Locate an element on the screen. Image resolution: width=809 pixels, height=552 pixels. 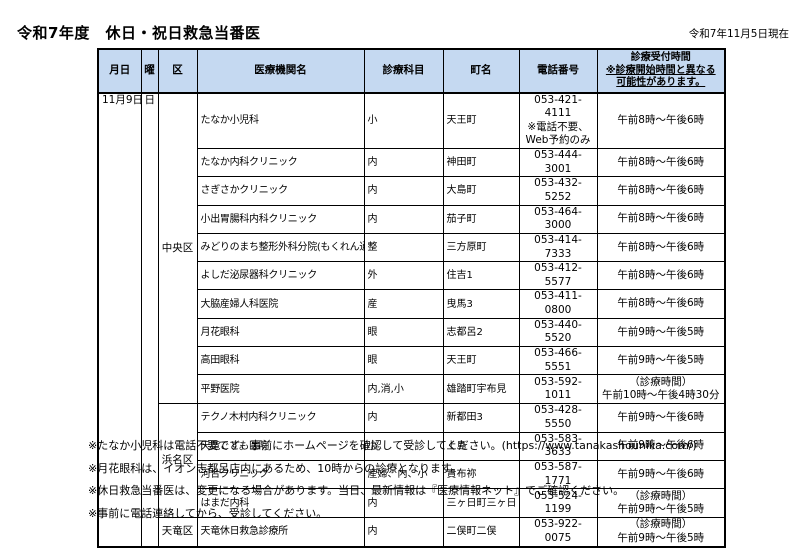
table-row: 高田眼科 眼 天王町 053-466-5551 午前9時～午後5時 is located at coordinates (412, 361).